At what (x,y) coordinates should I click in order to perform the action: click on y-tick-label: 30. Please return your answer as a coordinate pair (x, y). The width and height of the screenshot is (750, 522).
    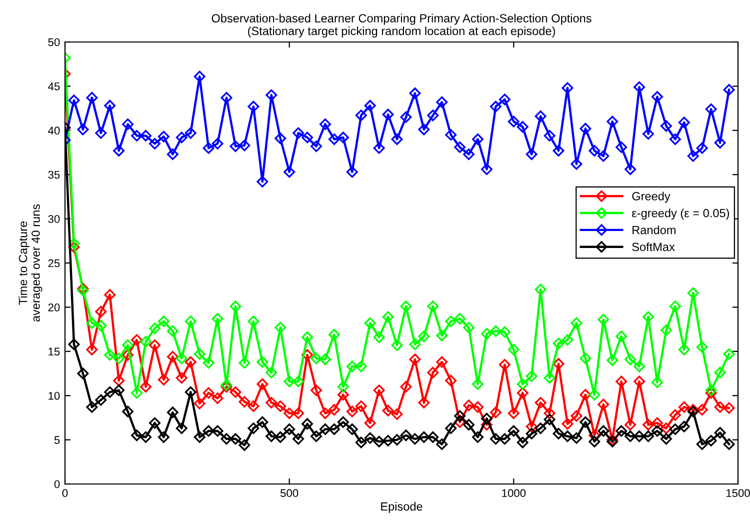
    Looking at the image, I should click on (54, 219).